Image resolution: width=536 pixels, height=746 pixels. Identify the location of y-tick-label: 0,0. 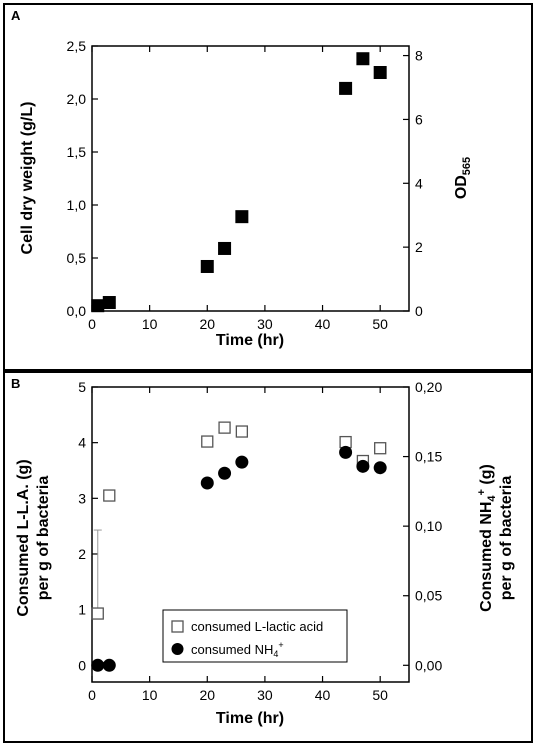
(77, 311).